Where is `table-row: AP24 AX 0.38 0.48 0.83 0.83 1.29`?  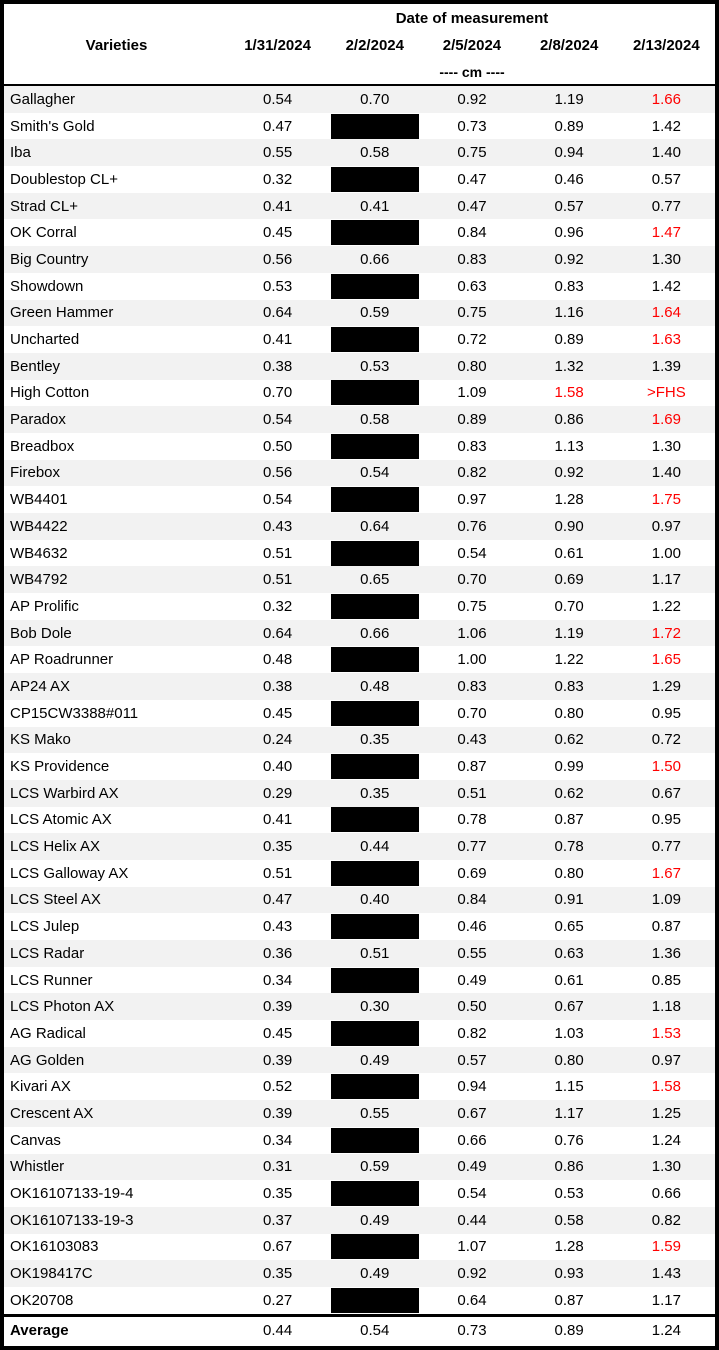
table-row: AP24 AX 0.38 0.48 0.83 0.83 1.29 is located at coordinates (359, 686).